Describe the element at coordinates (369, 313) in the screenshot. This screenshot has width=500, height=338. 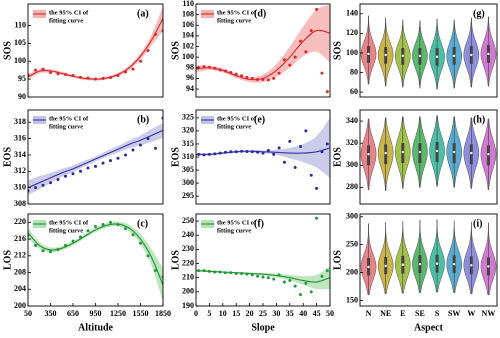
I see `x-tick-label: N` at that location.